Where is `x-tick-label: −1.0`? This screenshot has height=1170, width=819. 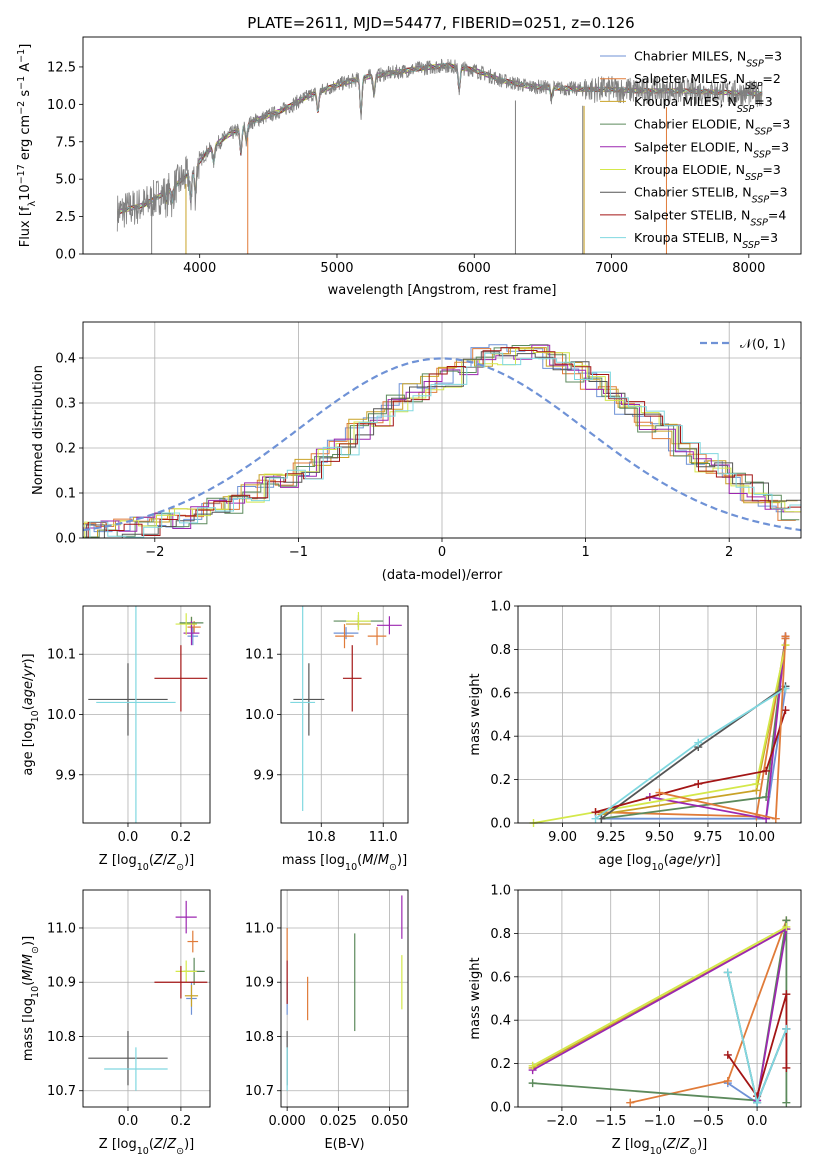
x-tick-label: −1.0 is located at coordinates (660, 1121).